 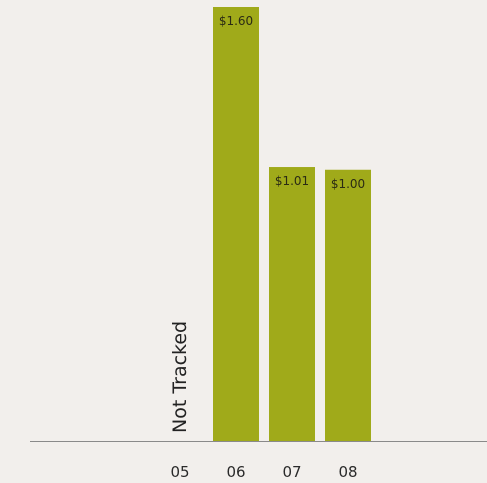 What do you see at coordinates (347, 472) in the screenshot?
I see `x-tick-08: 08` at bounding box center [347, 472].